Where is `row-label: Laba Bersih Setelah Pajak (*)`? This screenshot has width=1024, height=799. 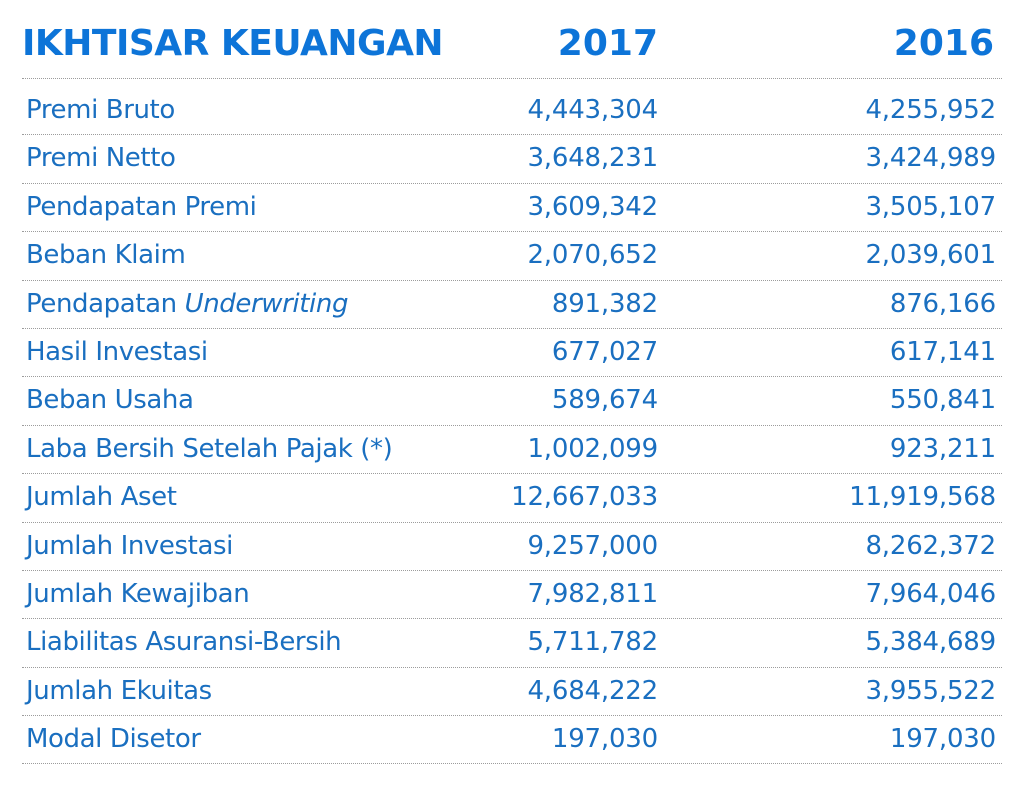 row-label: Laba Bersih Setelah Pajak (*) is located at coordinates (209, 448).